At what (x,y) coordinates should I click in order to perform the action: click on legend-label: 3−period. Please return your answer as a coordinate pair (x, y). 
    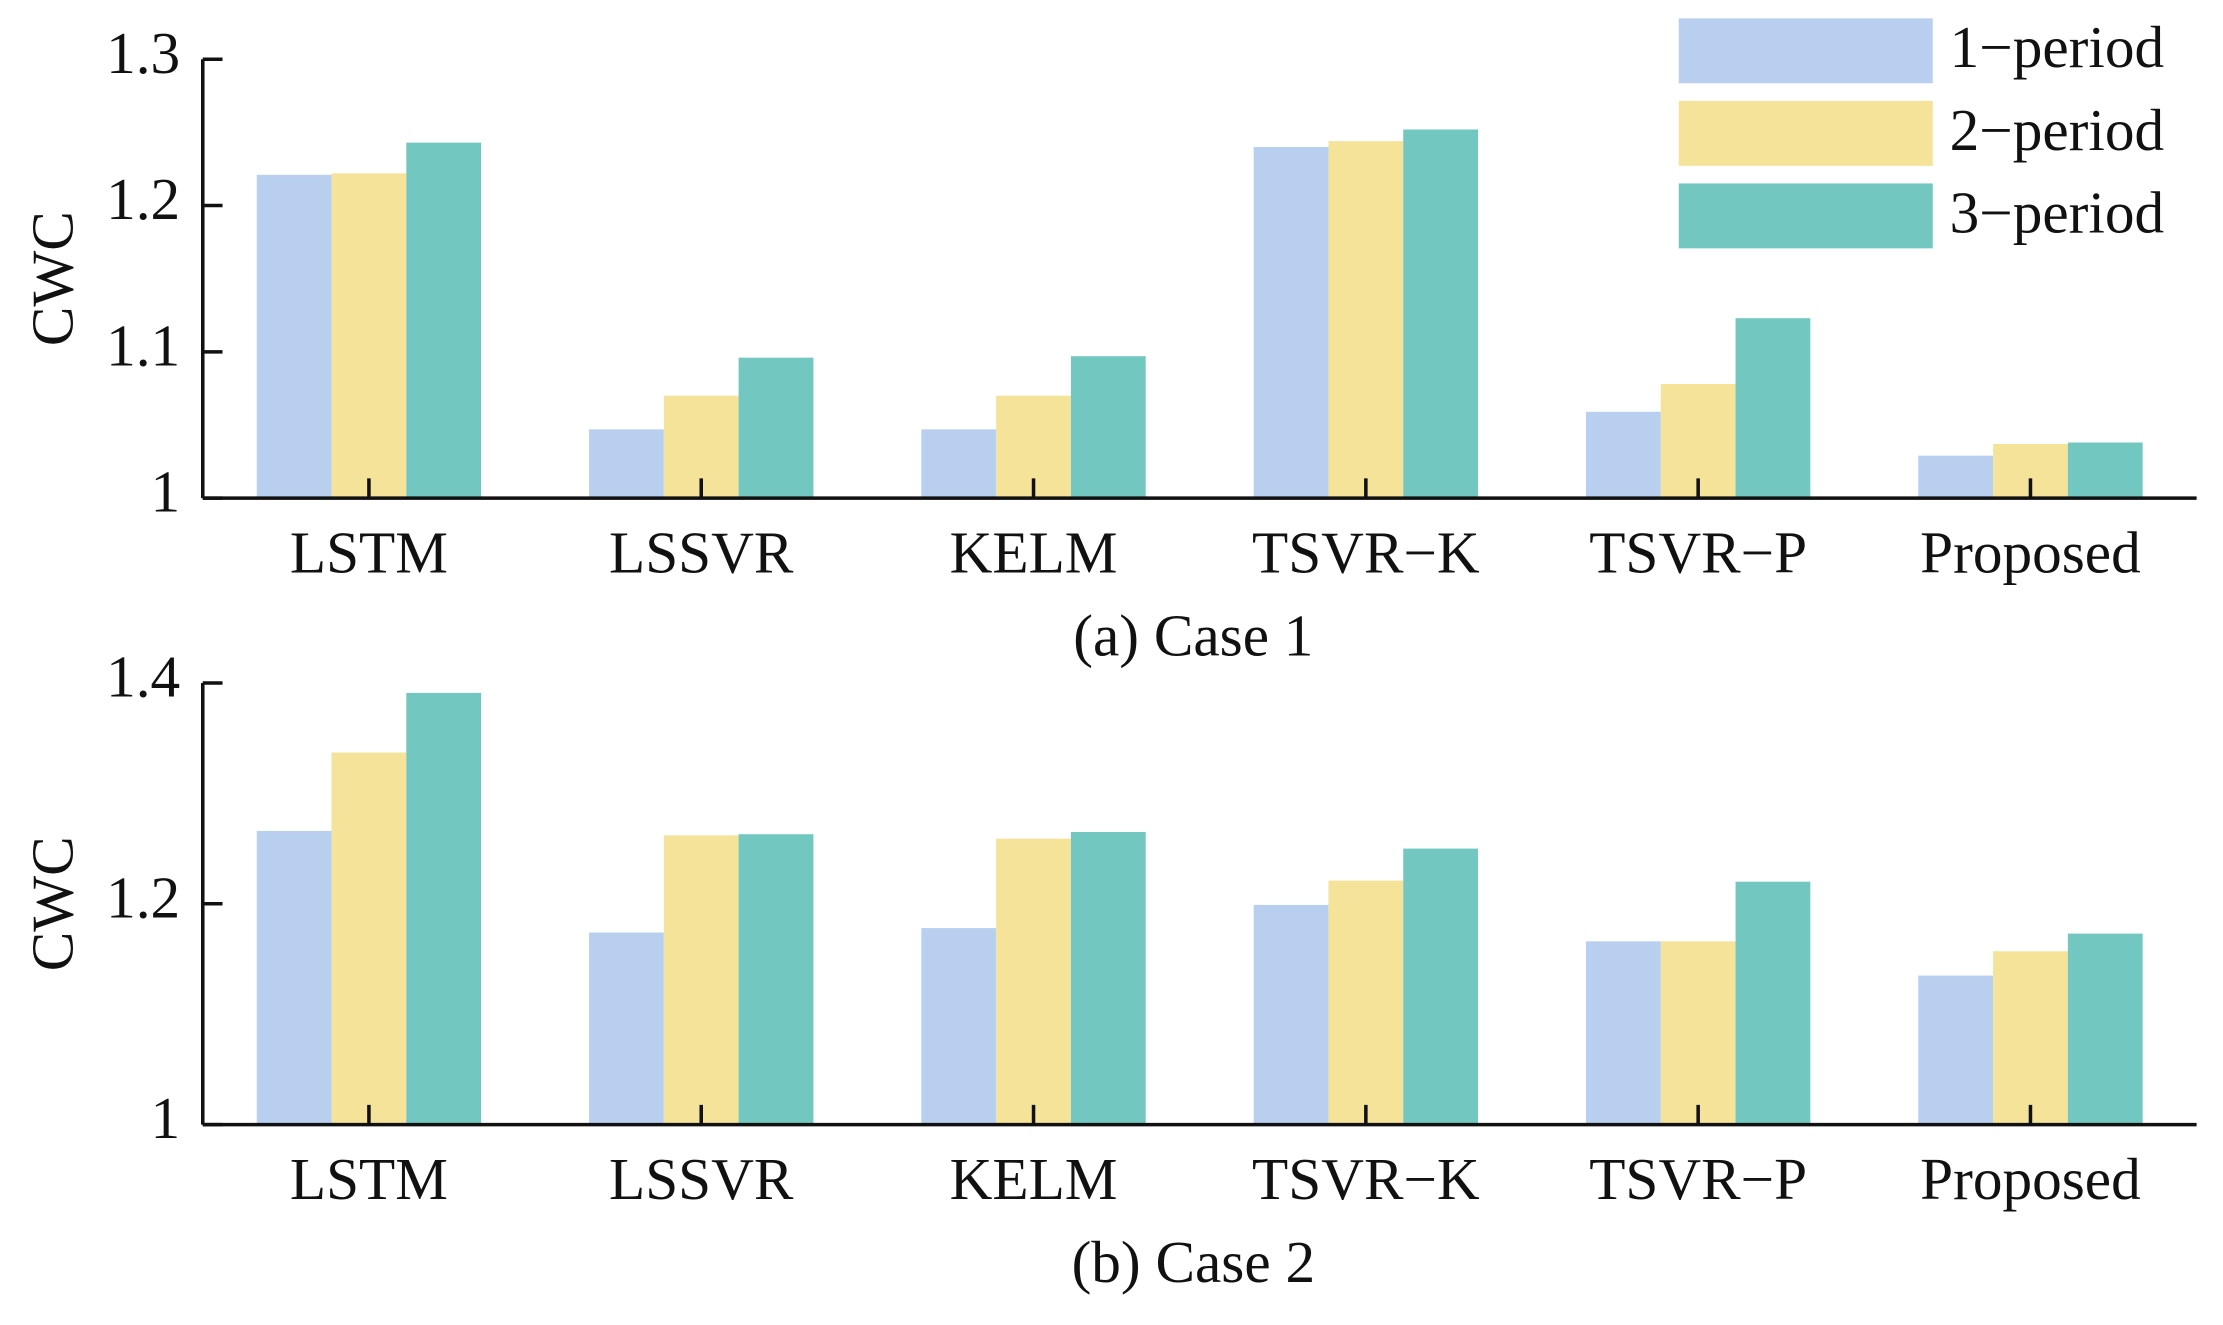
    Looking at the image, I should click on (2057, 212).